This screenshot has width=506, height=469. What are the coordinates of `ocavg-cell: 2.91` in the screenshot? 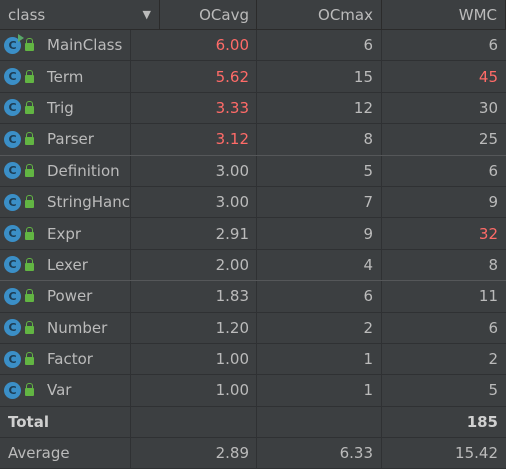 It's located at (194, 233).